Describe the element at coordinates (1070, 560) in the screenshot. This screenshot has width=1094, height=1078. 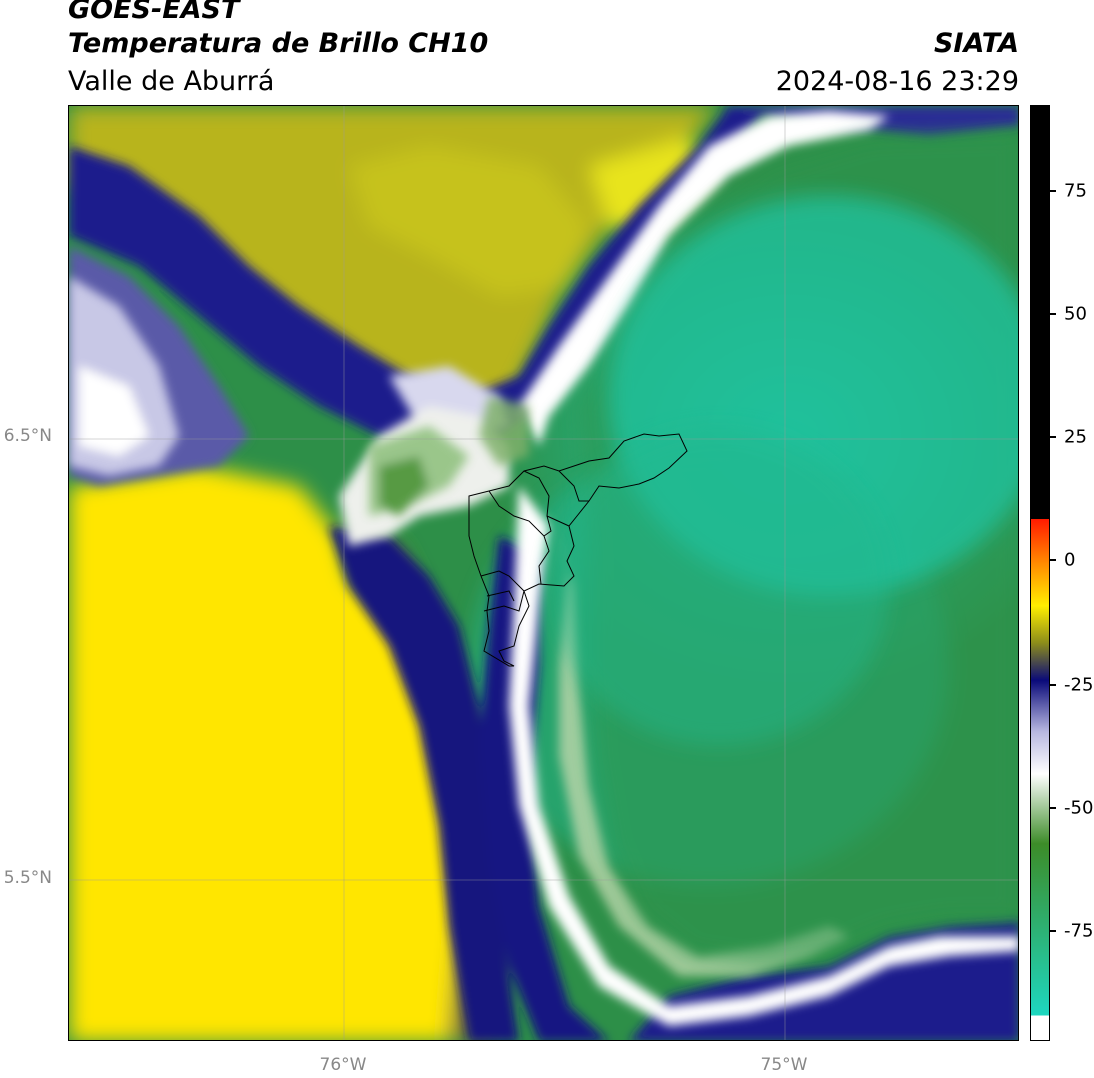
I see `colorbar-label-0: 0` at that location.